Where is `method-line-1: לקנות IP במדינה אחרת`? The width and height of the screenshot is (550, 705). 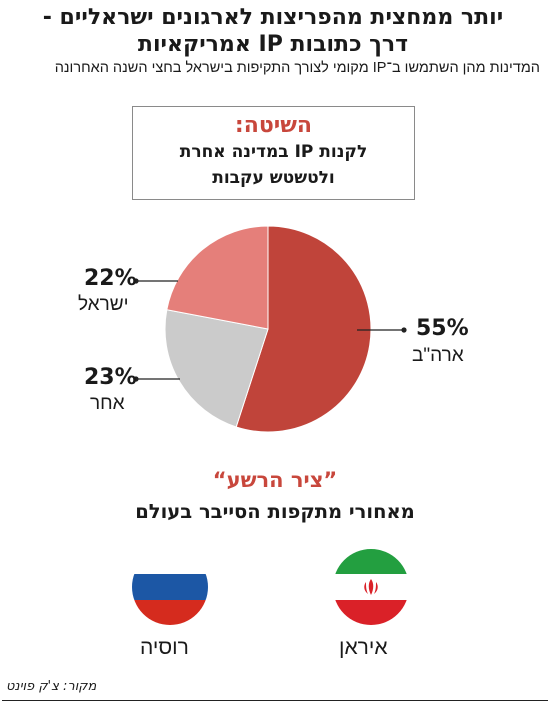
method-line-1: לקנות IP במדינה אחרת is located at coordinates (273, 152).